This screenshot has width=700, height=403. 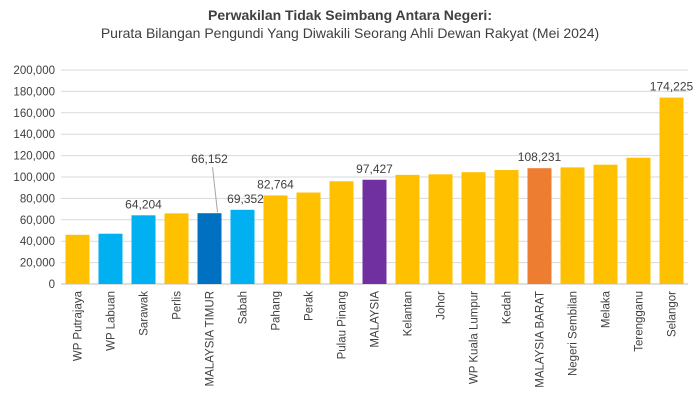 I want to click on y-tick-label: 180,000, so click(x=34, y=92).